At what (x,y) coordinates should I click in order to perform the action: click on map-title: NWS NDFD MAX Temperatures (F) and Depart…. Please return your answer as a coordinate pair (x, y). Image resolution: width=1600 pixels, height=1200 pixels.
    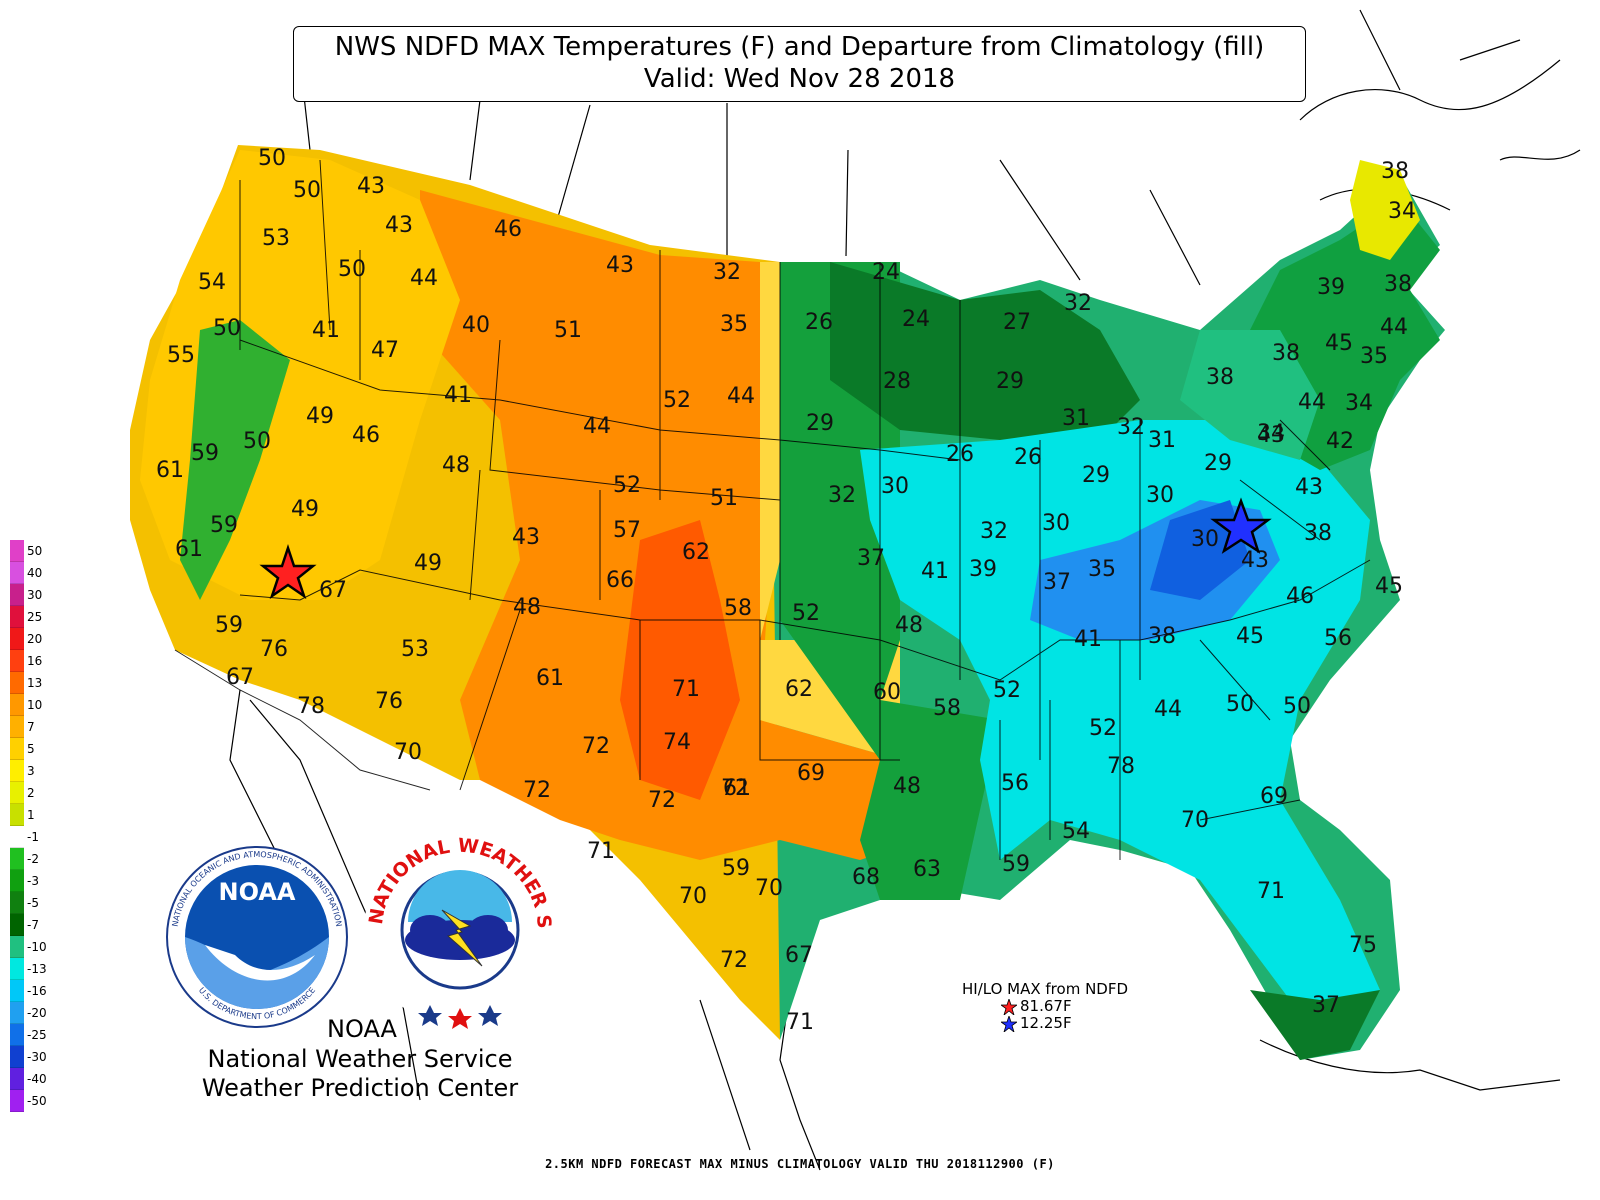
    Looking at the image, I should click on (799, 64).